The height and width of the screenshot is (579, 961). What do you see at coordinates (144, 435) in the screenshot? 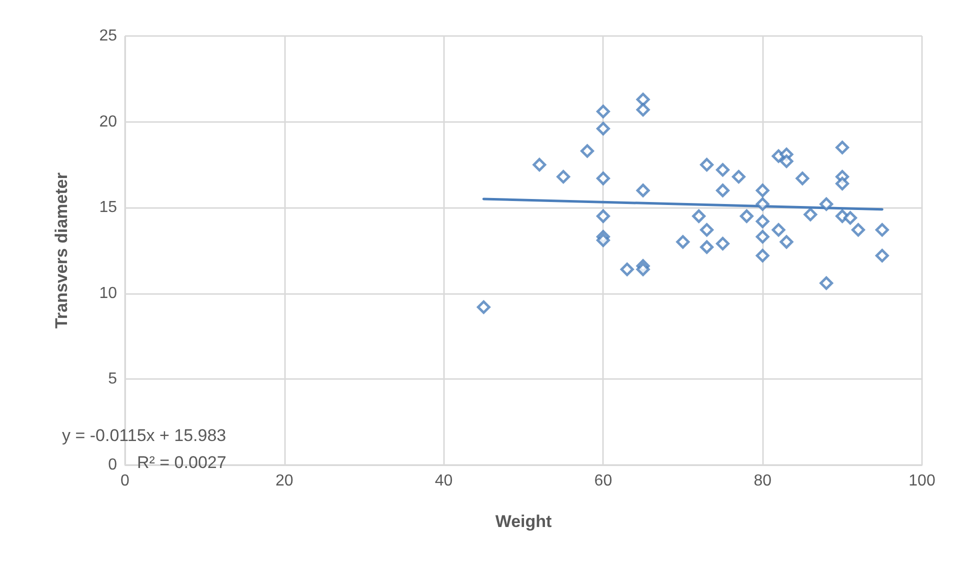
I see `annotation: y = -0.0115x + 15.983` at bounding box center [144, 435].